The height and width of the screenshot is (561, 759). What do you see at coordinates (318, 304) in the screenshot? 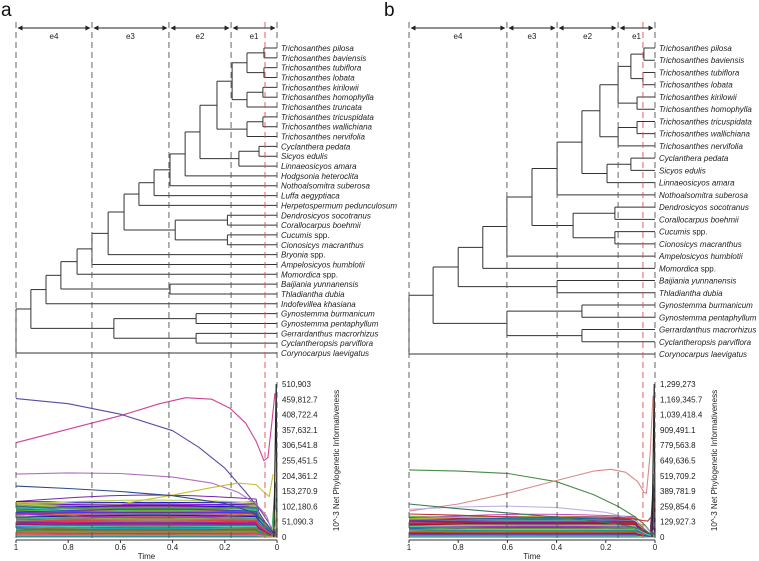
I see `taxon-label: Indofevillea khasiana` at bounding box center [318, 304].